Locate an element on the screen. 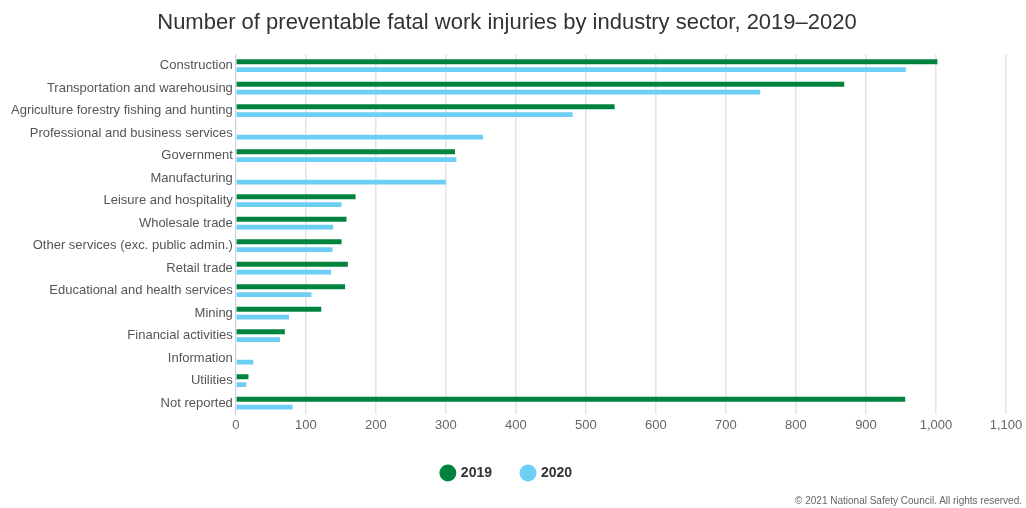  x-tick-label: 800 is located at coordinates (796, 424).